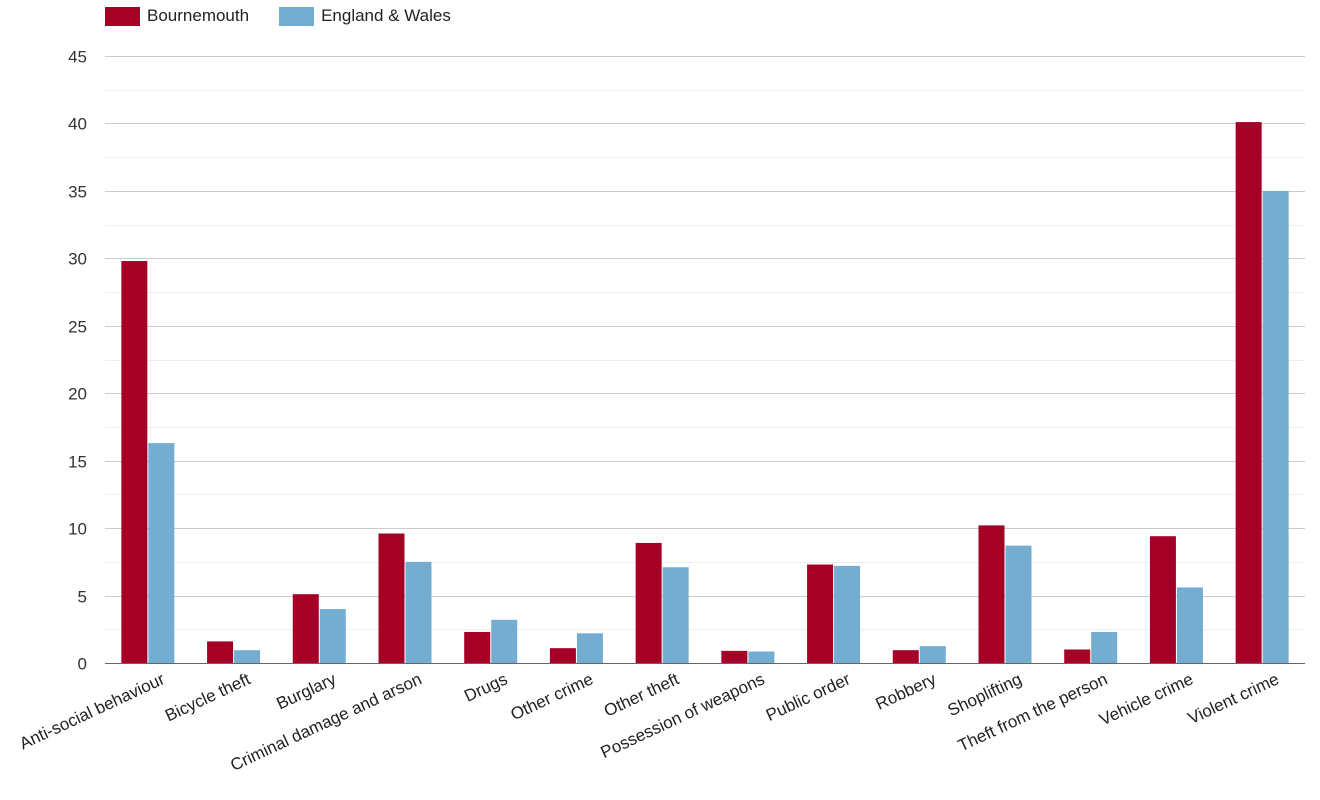 Image resolution: width=1320 pixels, height=800 pixels. What do you see at coordinates (82, 597) in the screenshot?
I see `y-tick-label: 5` at bounding box center [82, 597].